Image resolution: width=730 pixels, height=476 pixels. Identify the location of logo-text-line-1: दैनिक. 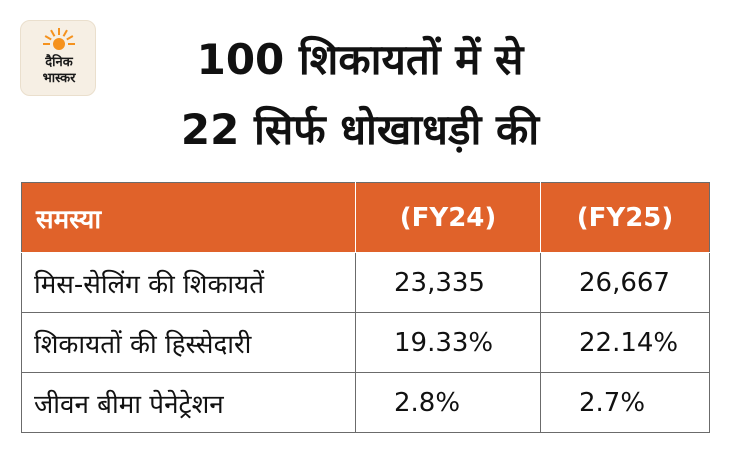
(59, 62).